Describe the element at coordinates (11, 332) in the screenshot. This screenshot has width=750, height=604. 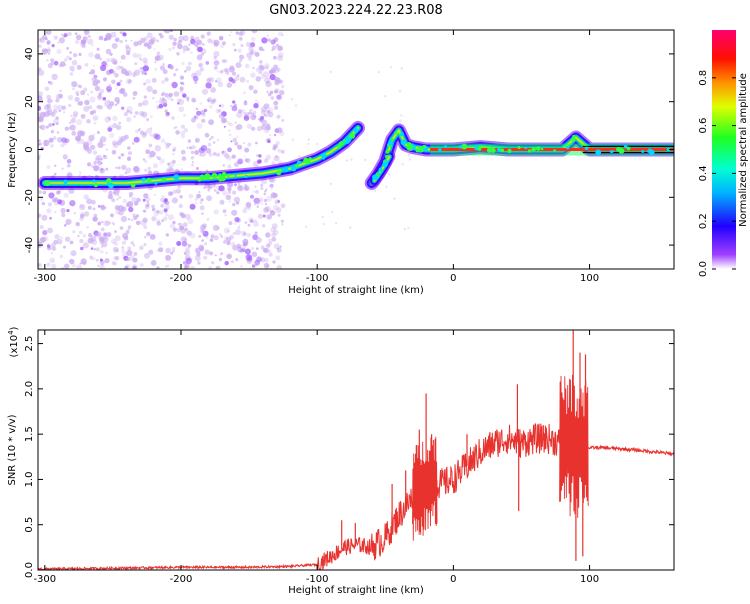
I see `snr-multiplier-exp: 4` at that location.